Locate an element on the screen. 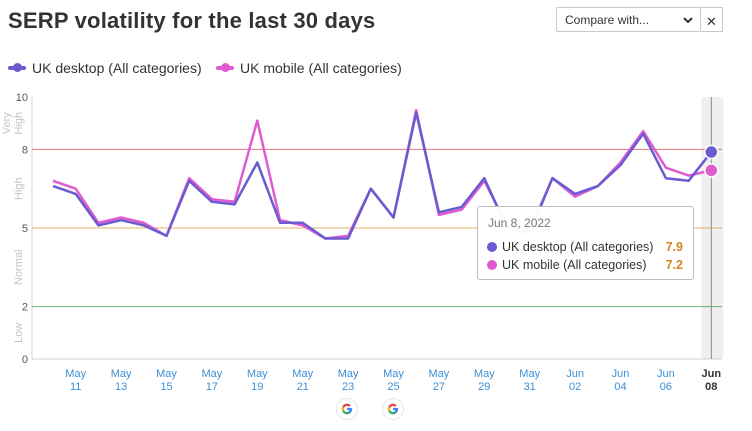  x-tick-day: 27 is located at coordinates (439, 387).